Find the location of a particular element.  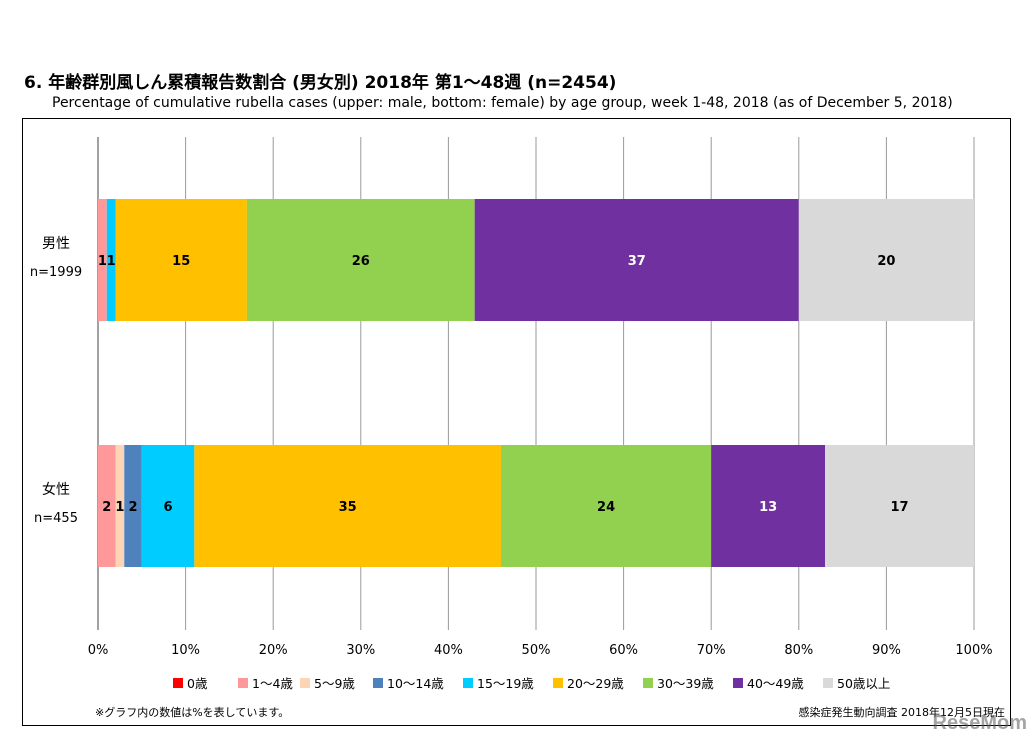

legend-label: 1～4歳 is located at coordinates (272, 683).